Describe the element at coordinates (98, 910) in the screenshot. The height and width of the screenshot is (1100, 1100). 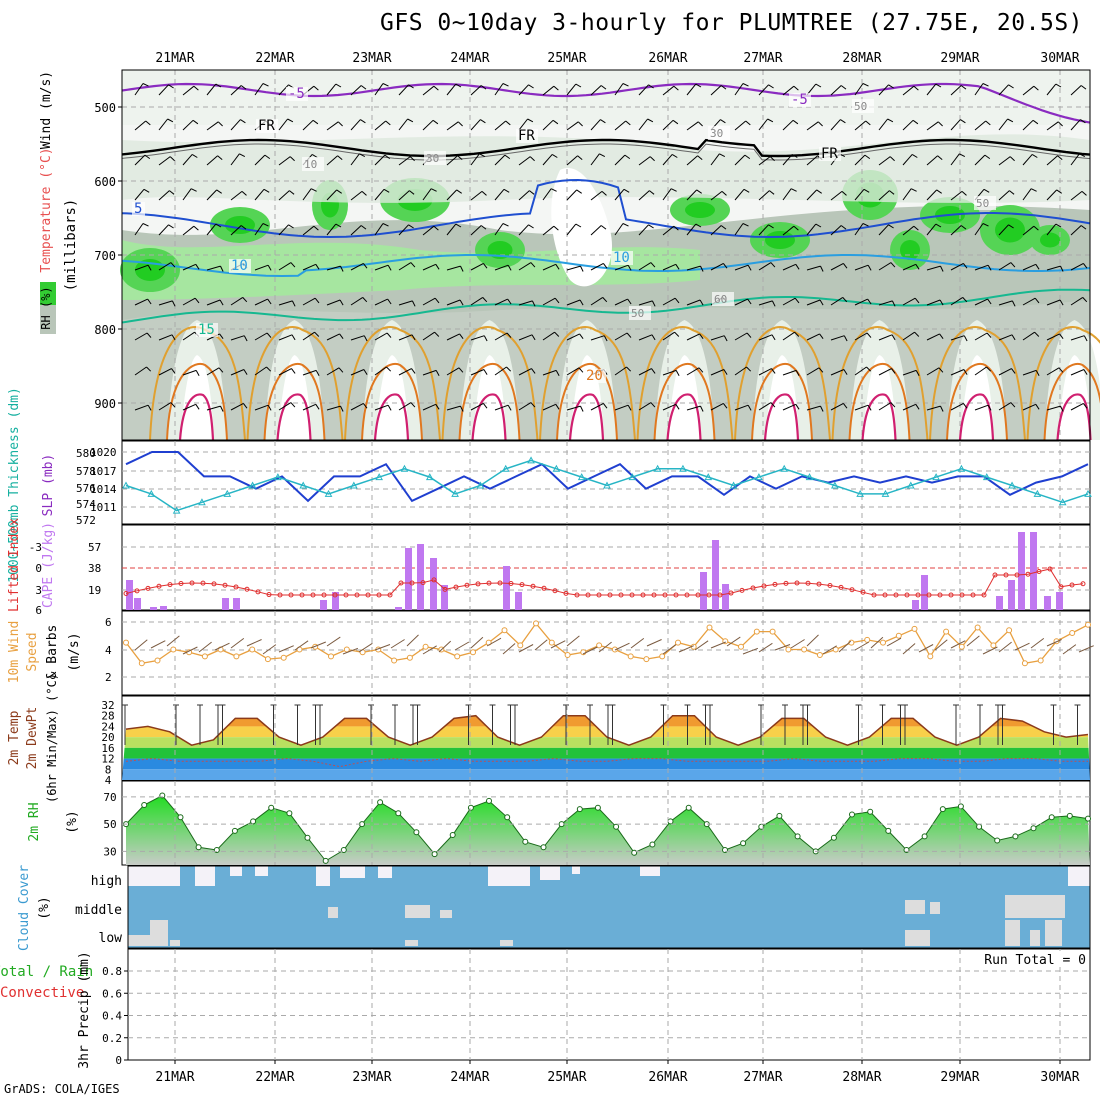
I see `cloud-level-label: middle` at that location.